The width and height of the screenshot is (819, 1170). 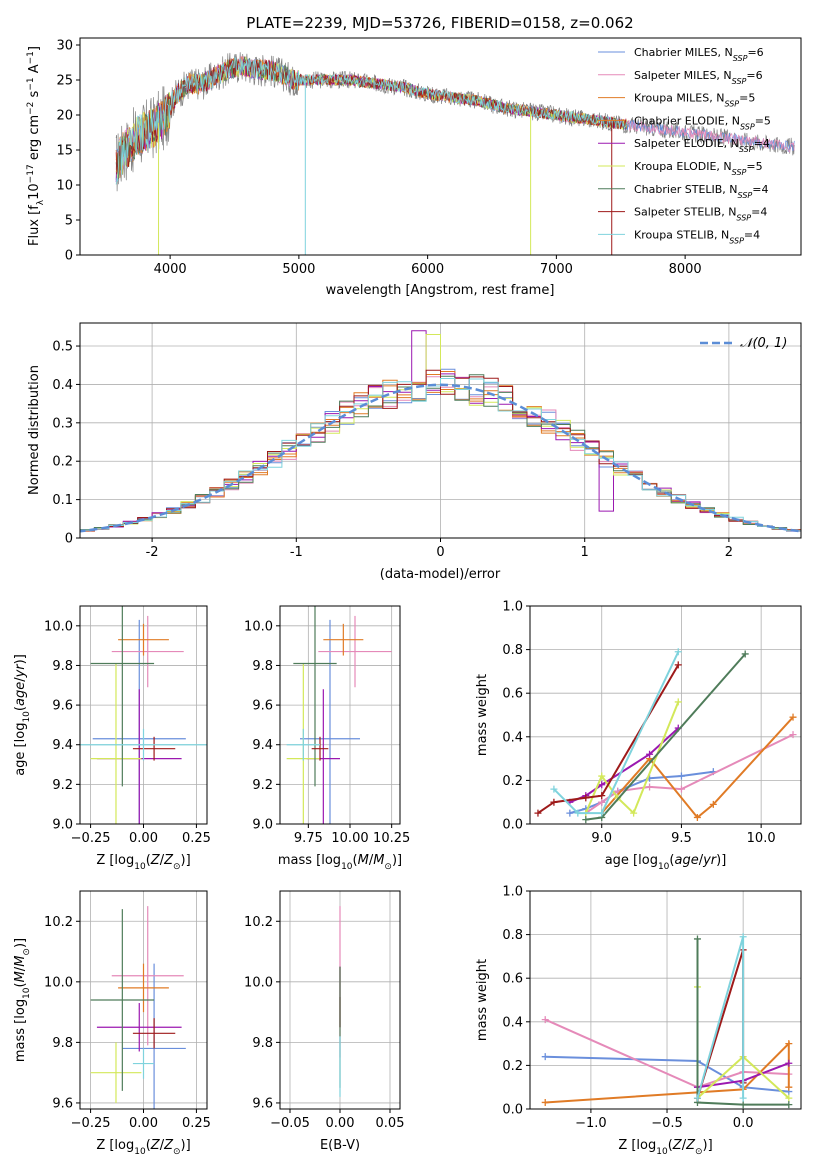 I want to click on x-tick-label: −0.25, so click(x=91, y=1123).